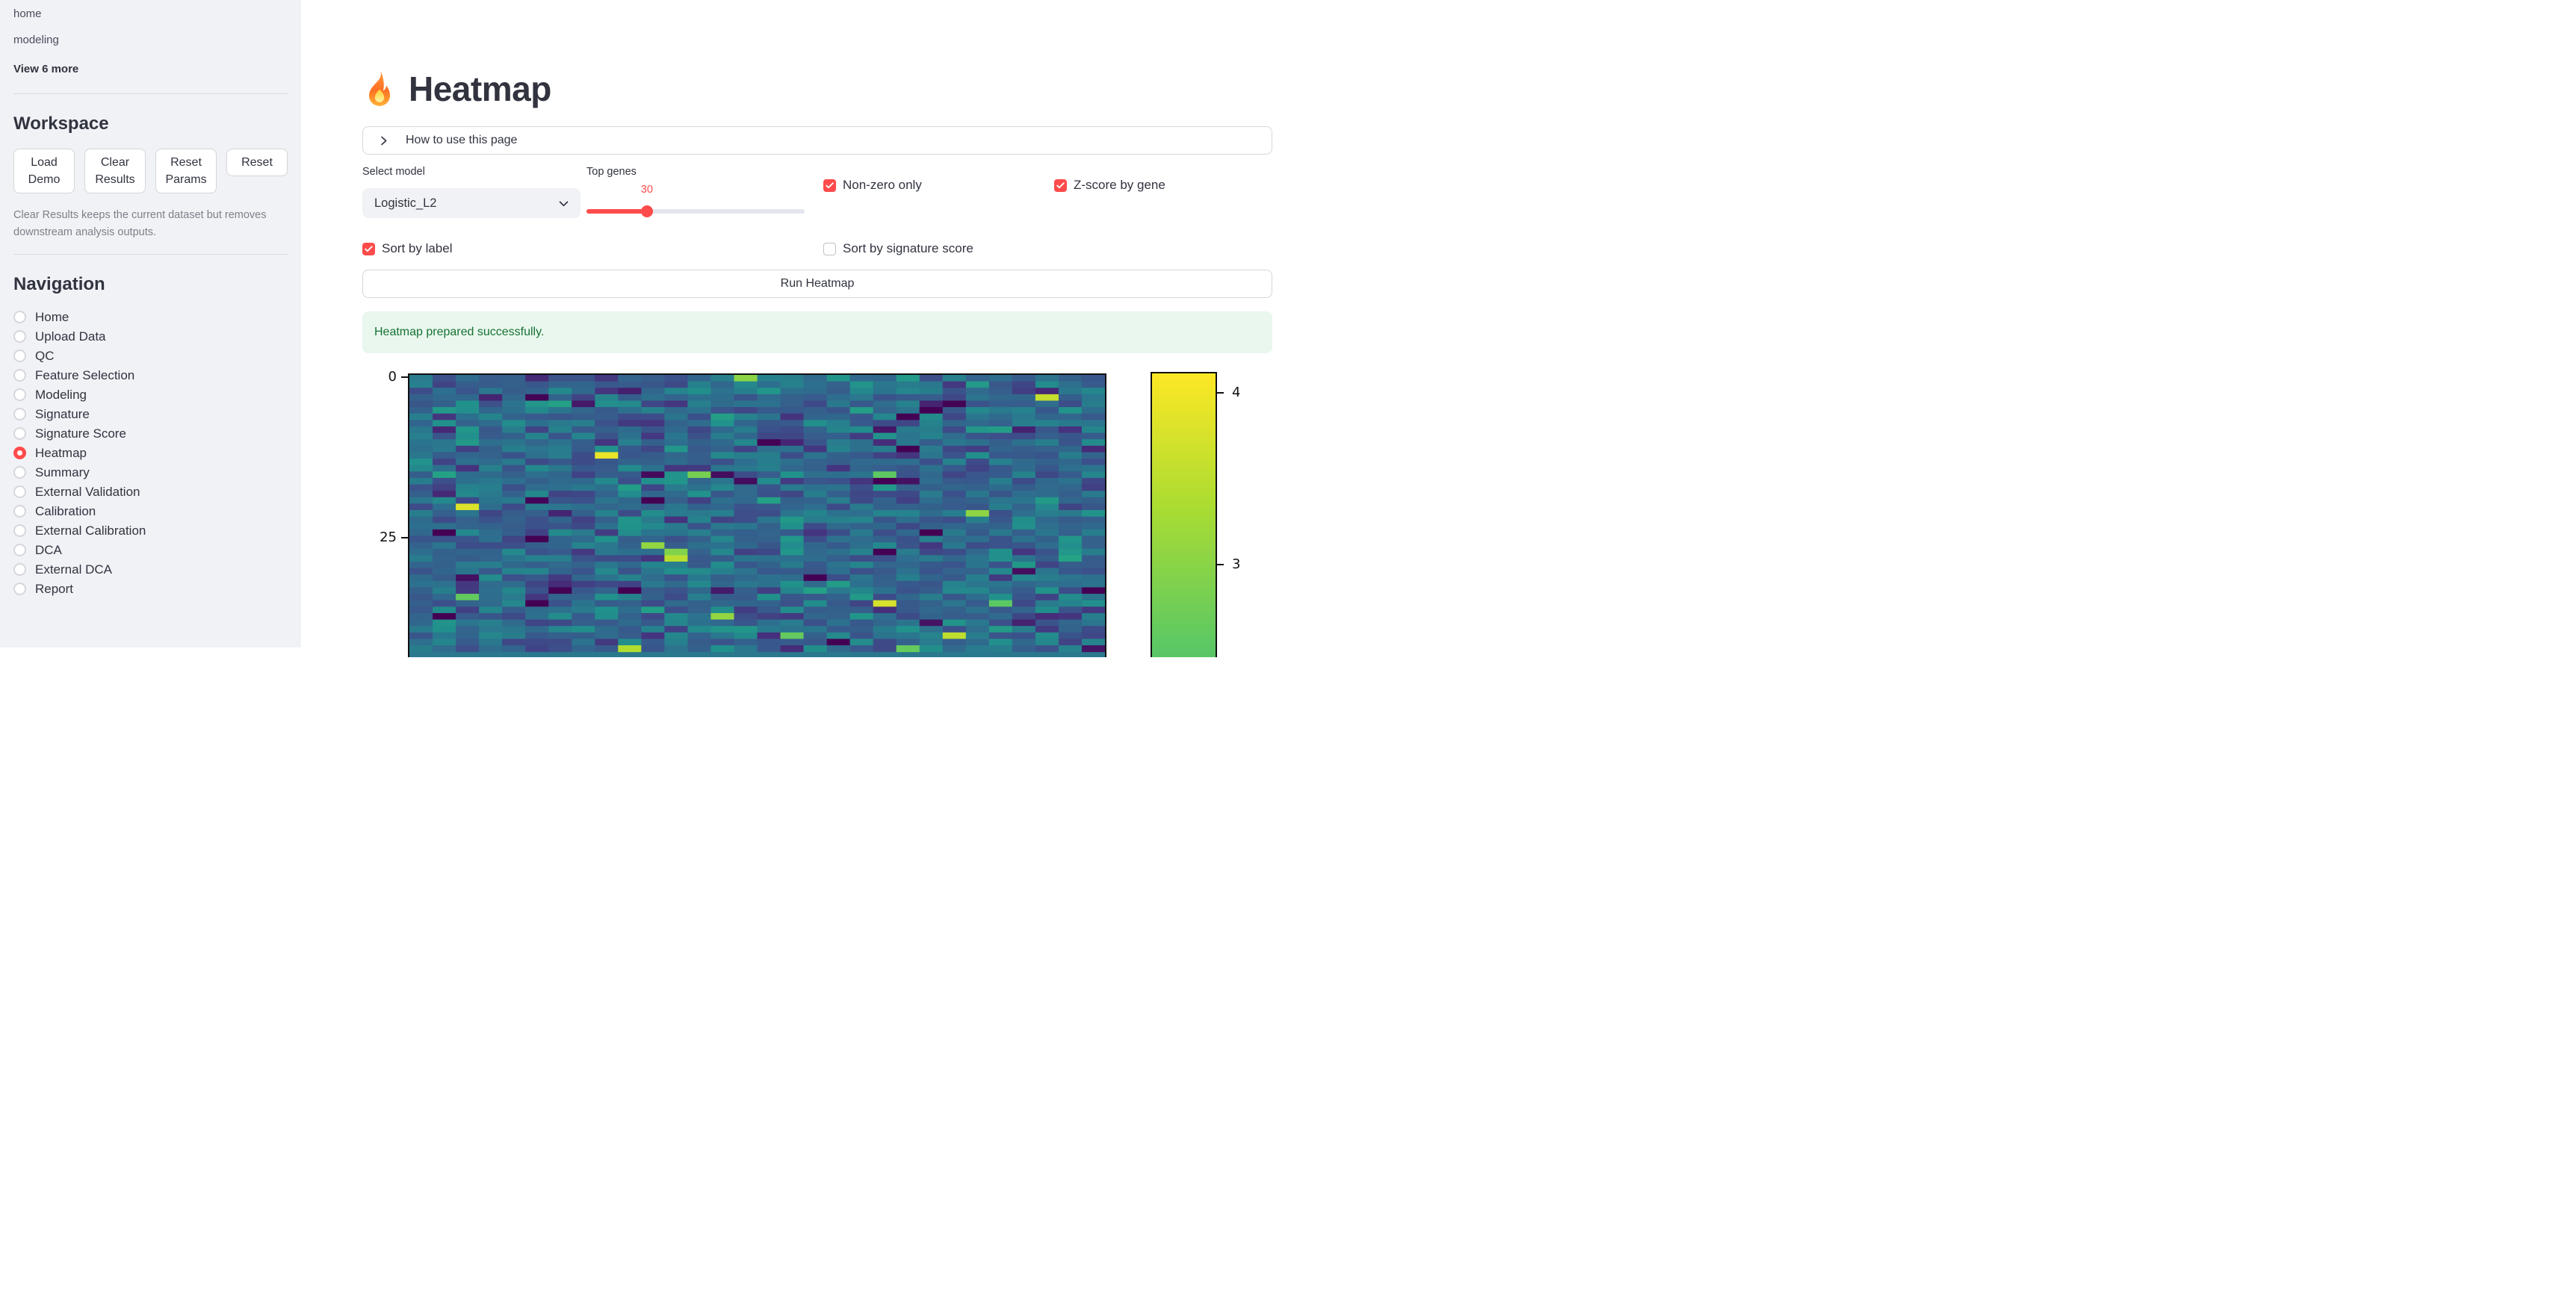  What do you see at coordinates (882, 185) in the screenshot?
I see `checkbox-label: Non-zero only` at bounding box center [882, 185].